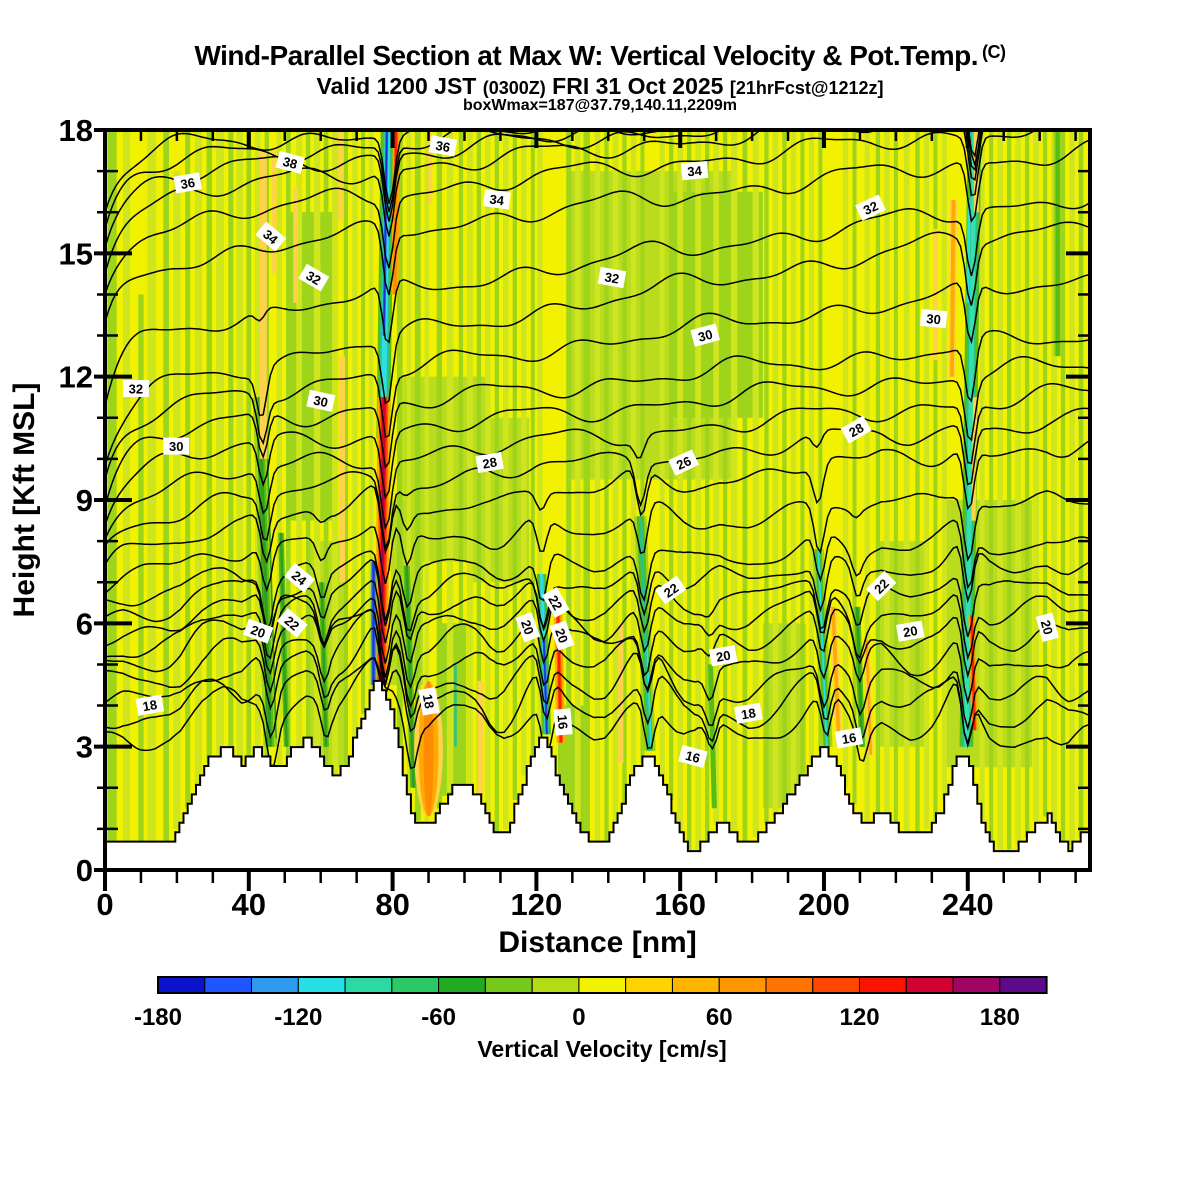  Describe the element at coordinates (599, 105) in the screenshot. I see `chart-annotation: boxWmax=187@37.79,140.11,2209m` at that location.